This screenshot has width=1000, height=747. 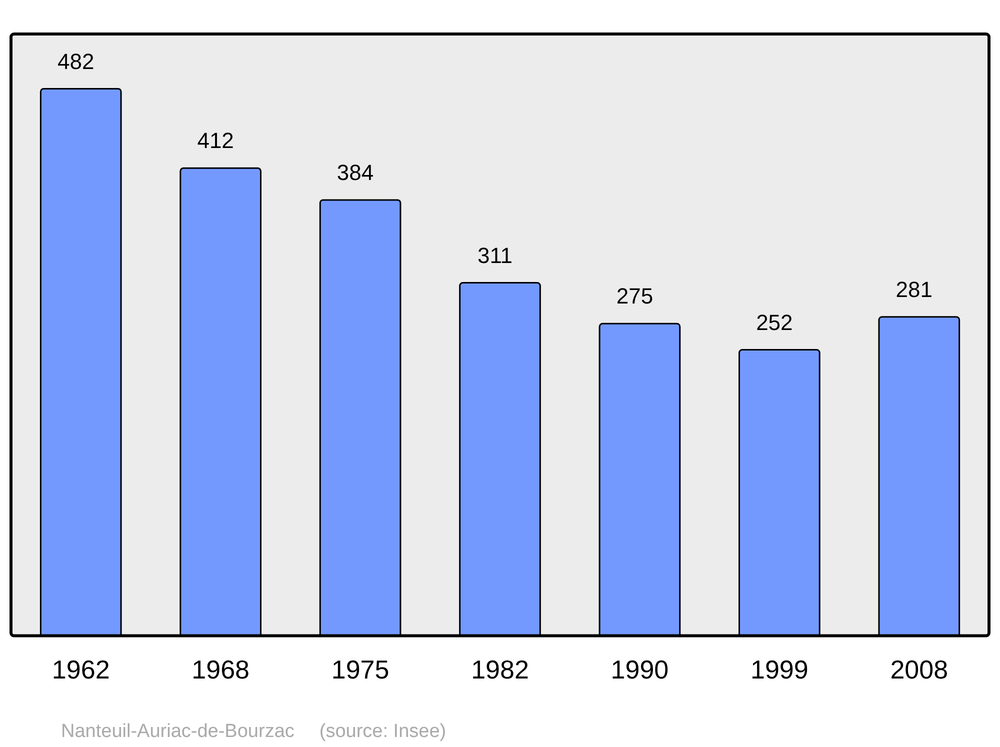 I want to click on text: (source: Insee), so click(x=382, y=731).